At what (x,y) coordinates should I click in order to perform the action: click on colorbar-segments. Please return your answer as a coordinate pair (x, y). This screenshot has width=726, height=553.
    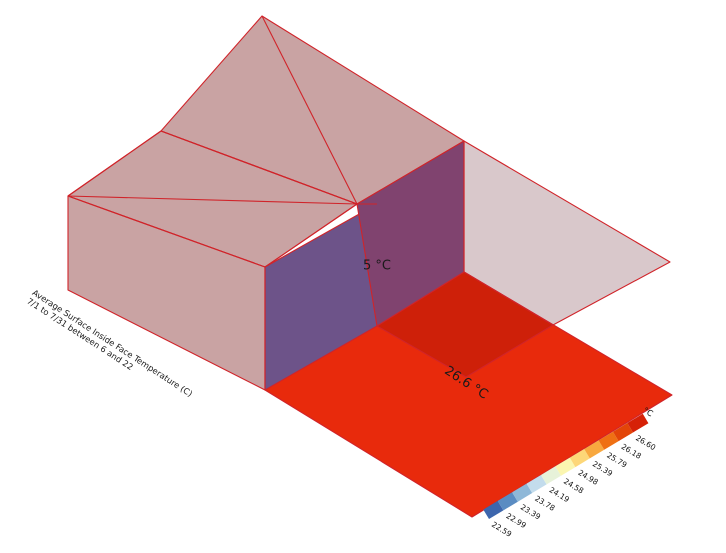
    Looking at the image, I should click on (566, 466).